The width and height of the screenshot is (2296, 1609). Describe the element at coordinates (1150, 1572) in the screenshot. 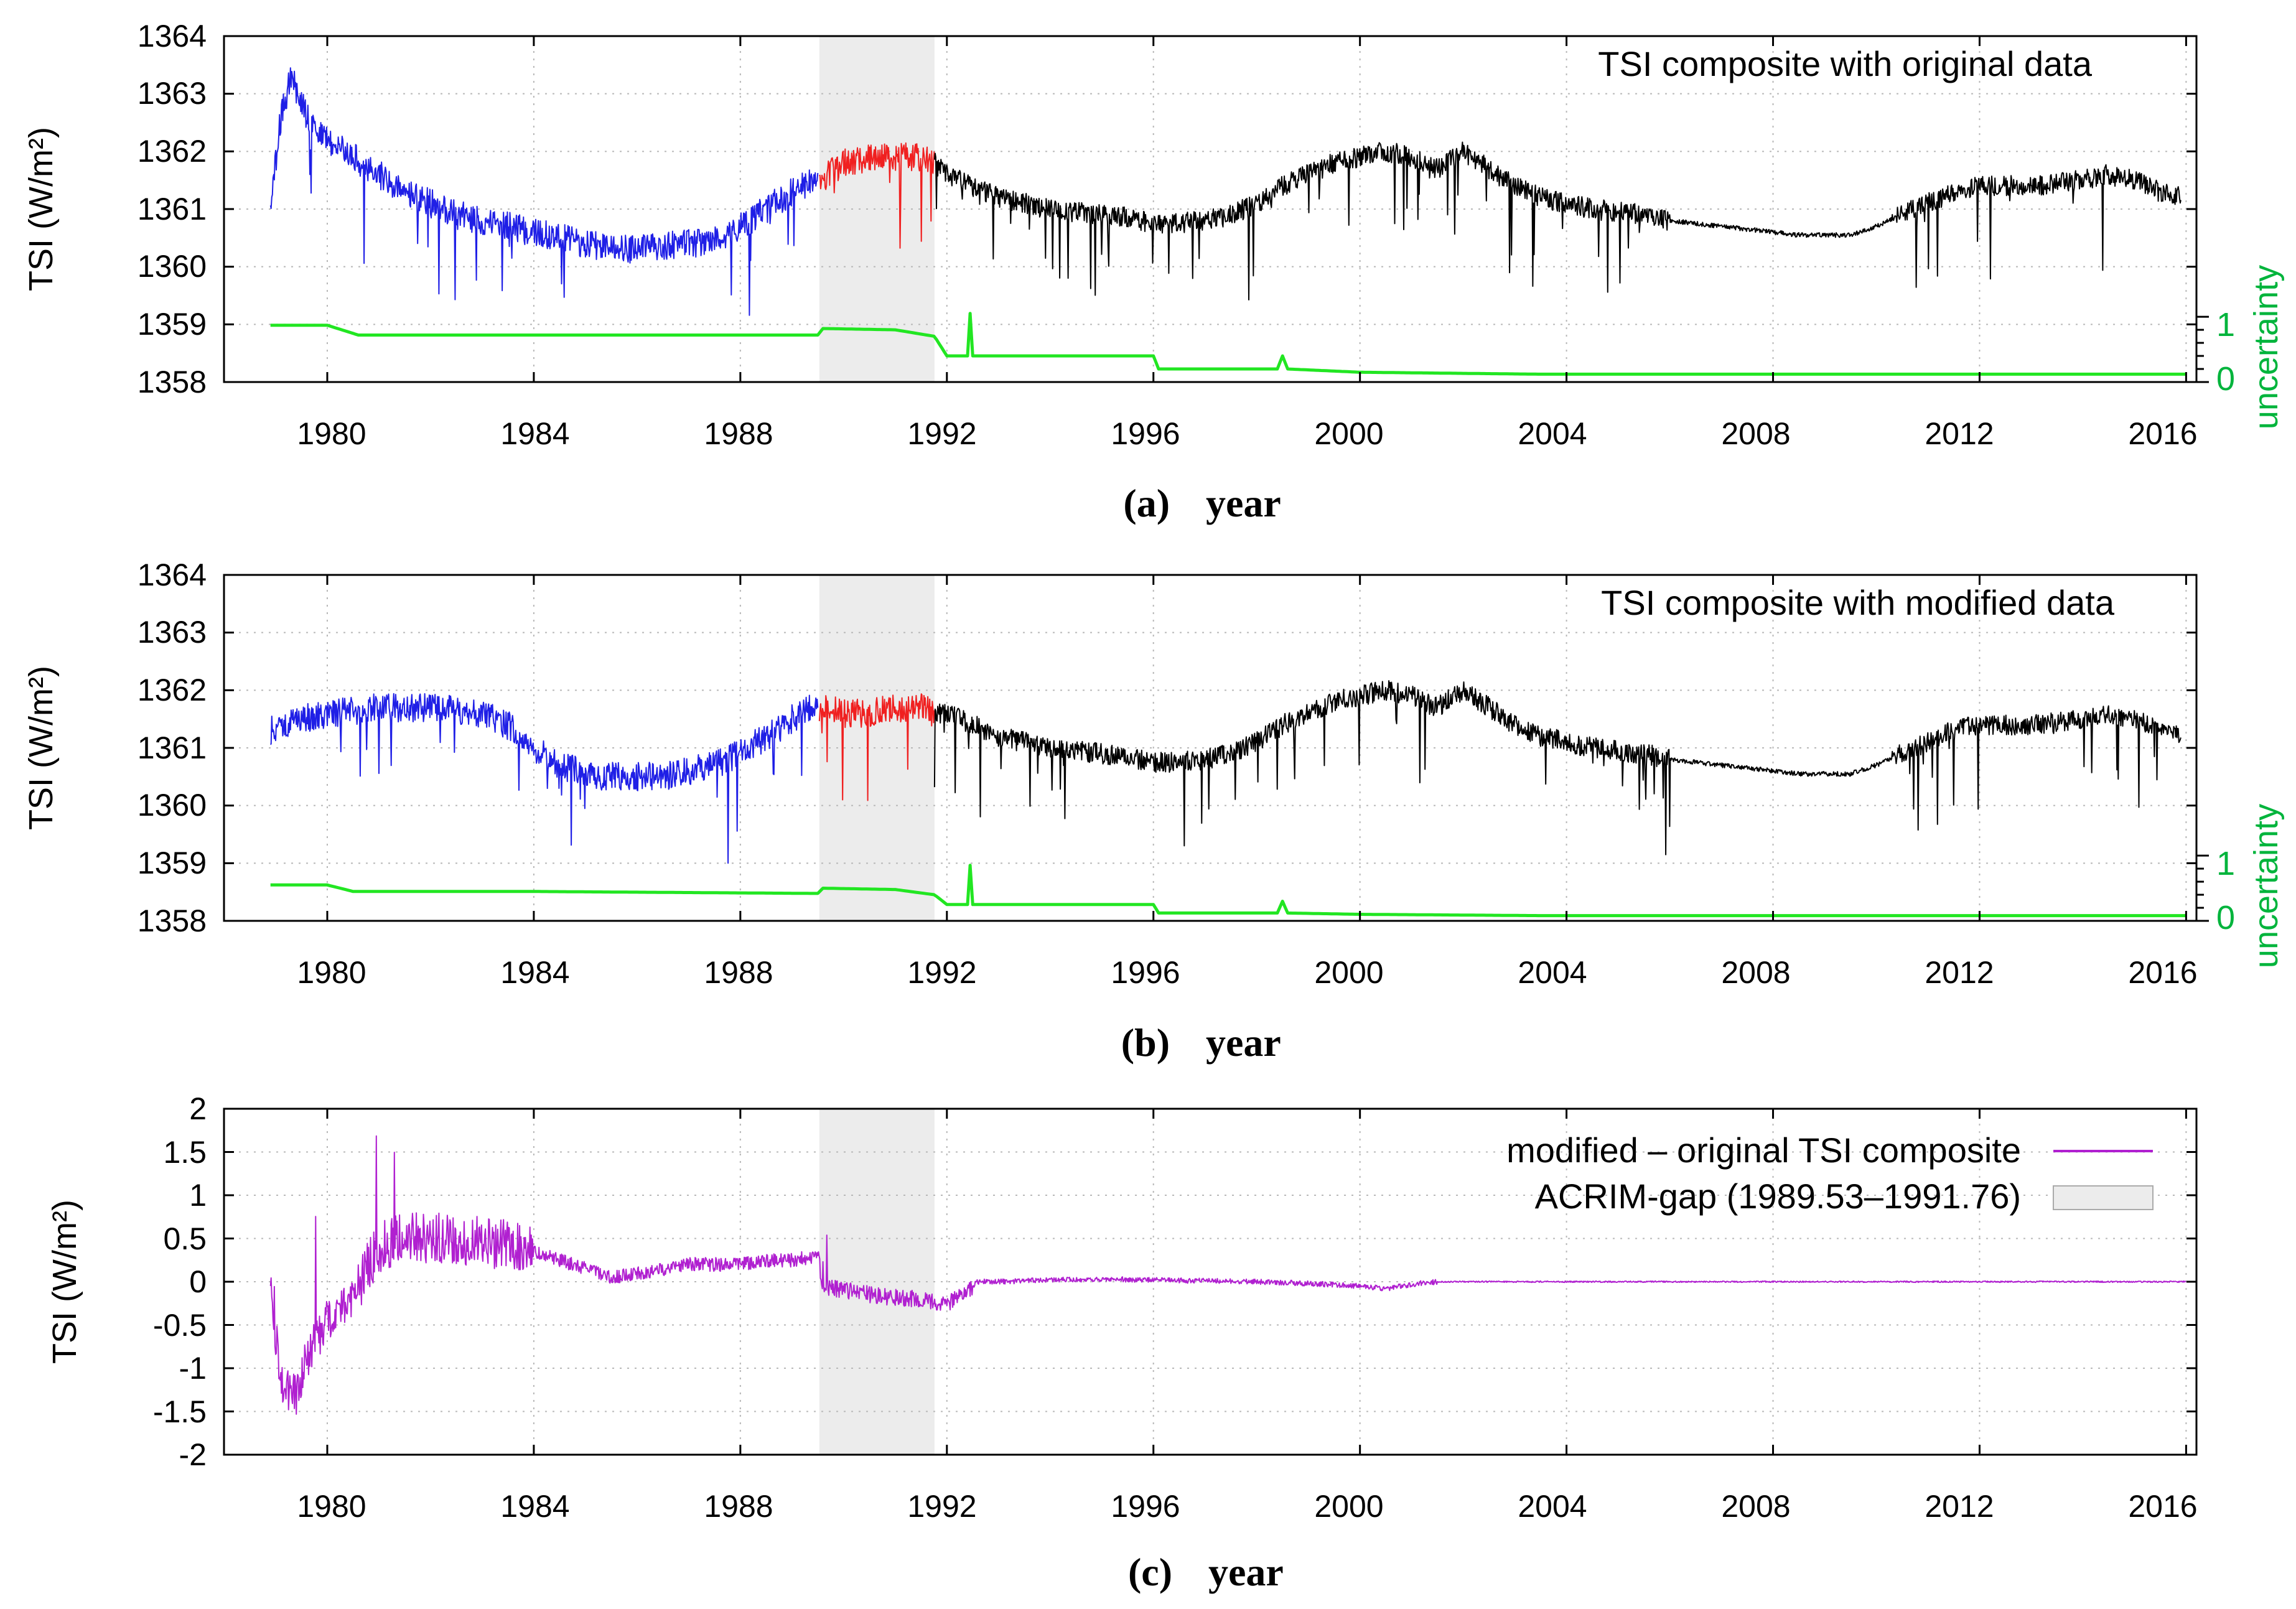

I see `panel-letter: (c)` at that location.